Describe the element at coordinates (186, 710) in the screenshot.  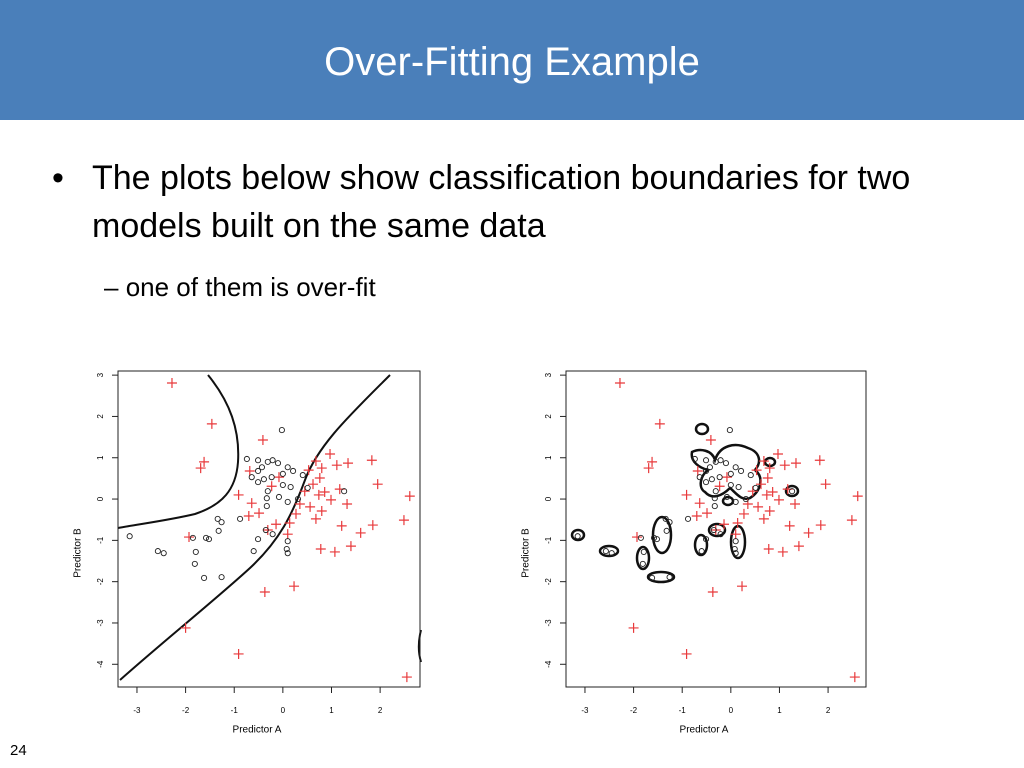
I see `x-tick-label: -2` at that location.